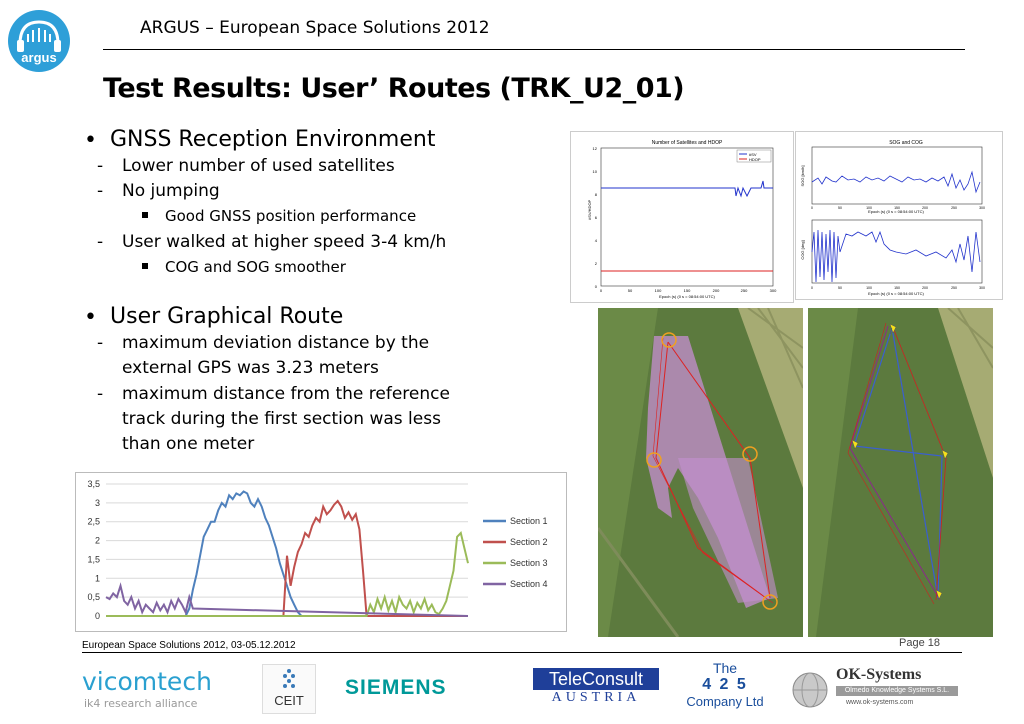 The width and height of the screenshot is (1024, 724). What do you see at coordinates (897, 288) in the screenshot?
I see `cog-xtick: 150` at bounding box center [897, 288].